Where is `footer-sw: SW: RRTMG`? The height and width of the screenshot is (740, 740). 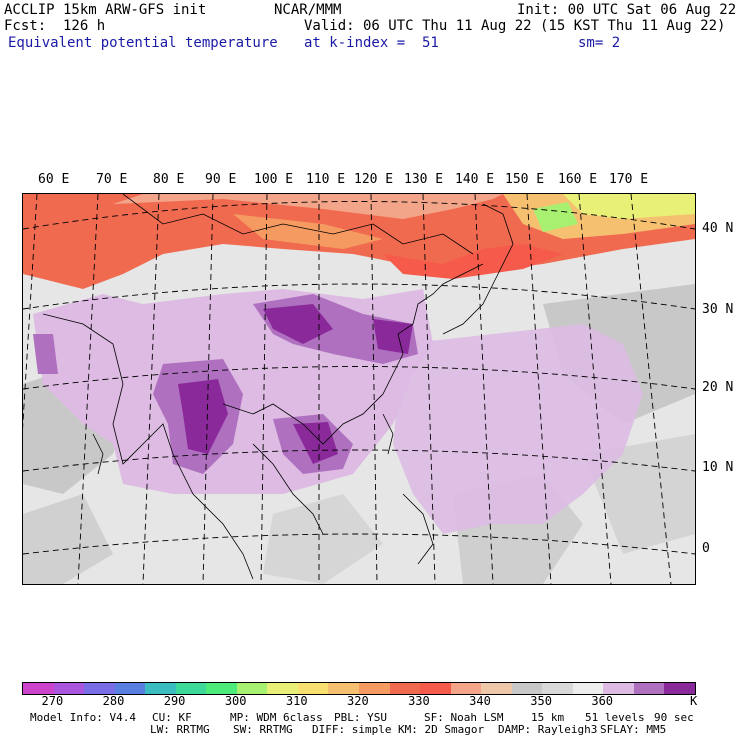 footer-sw: SW: RRTMG is located at coordinates (263, 729).